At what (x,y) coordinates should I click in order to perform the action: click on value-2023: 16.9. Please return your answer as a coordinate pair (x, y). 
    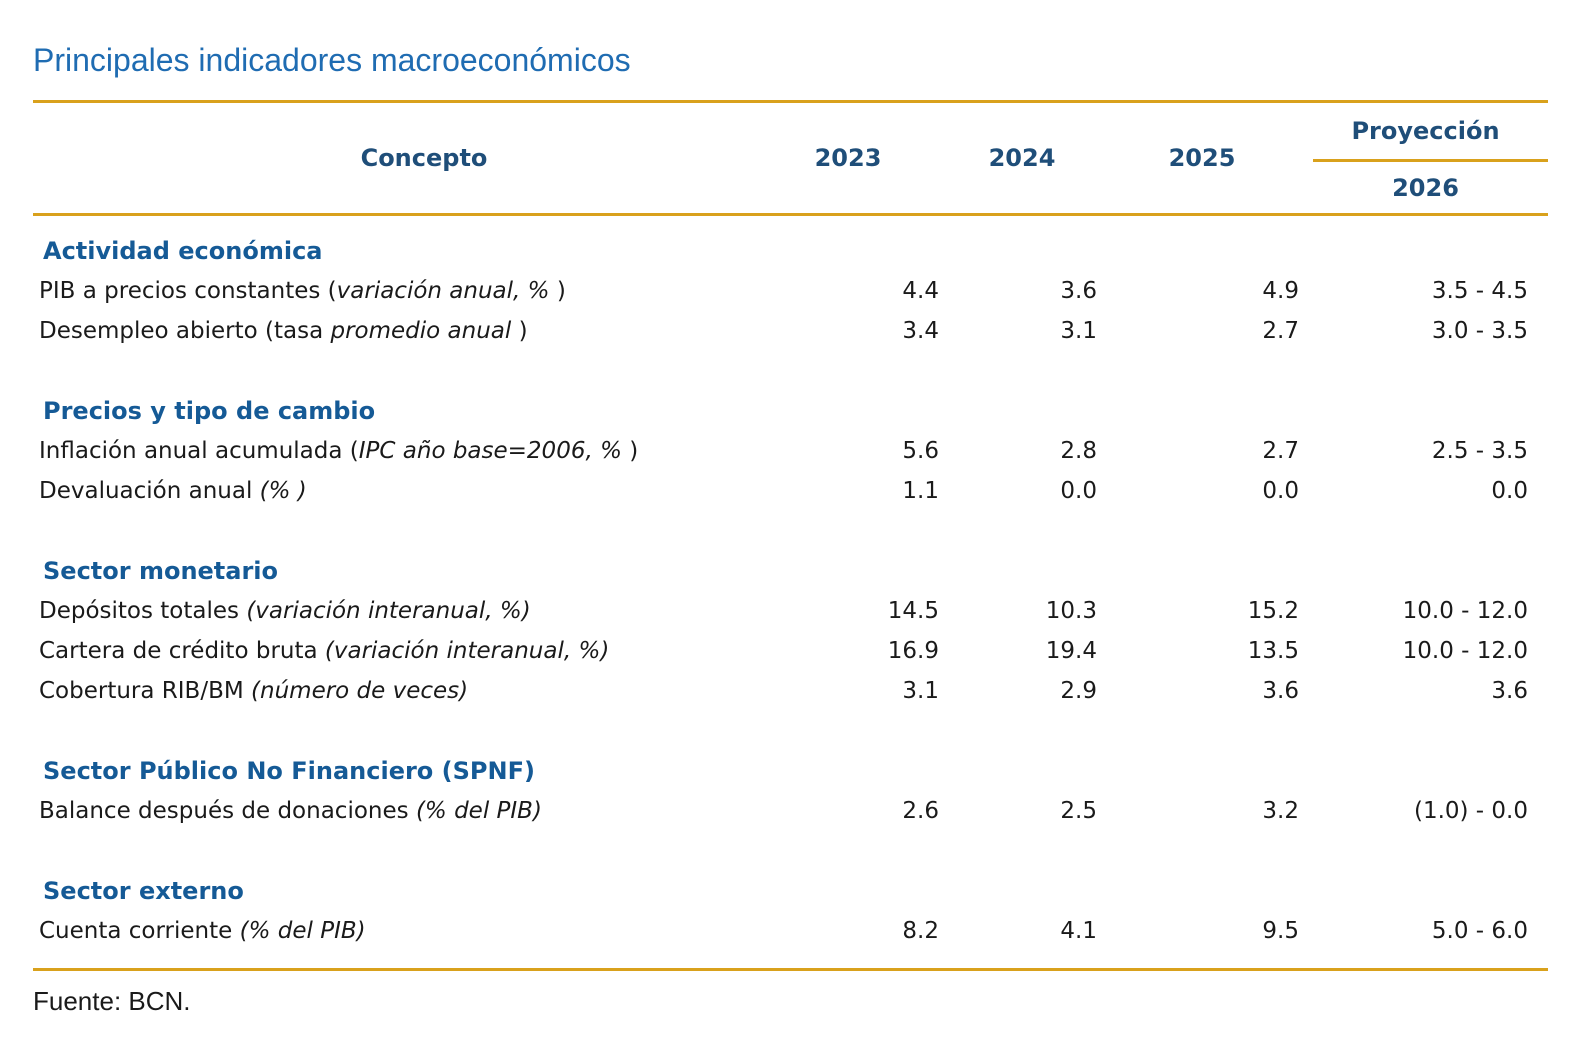
    Looking at the image, I should click on (913, 651).